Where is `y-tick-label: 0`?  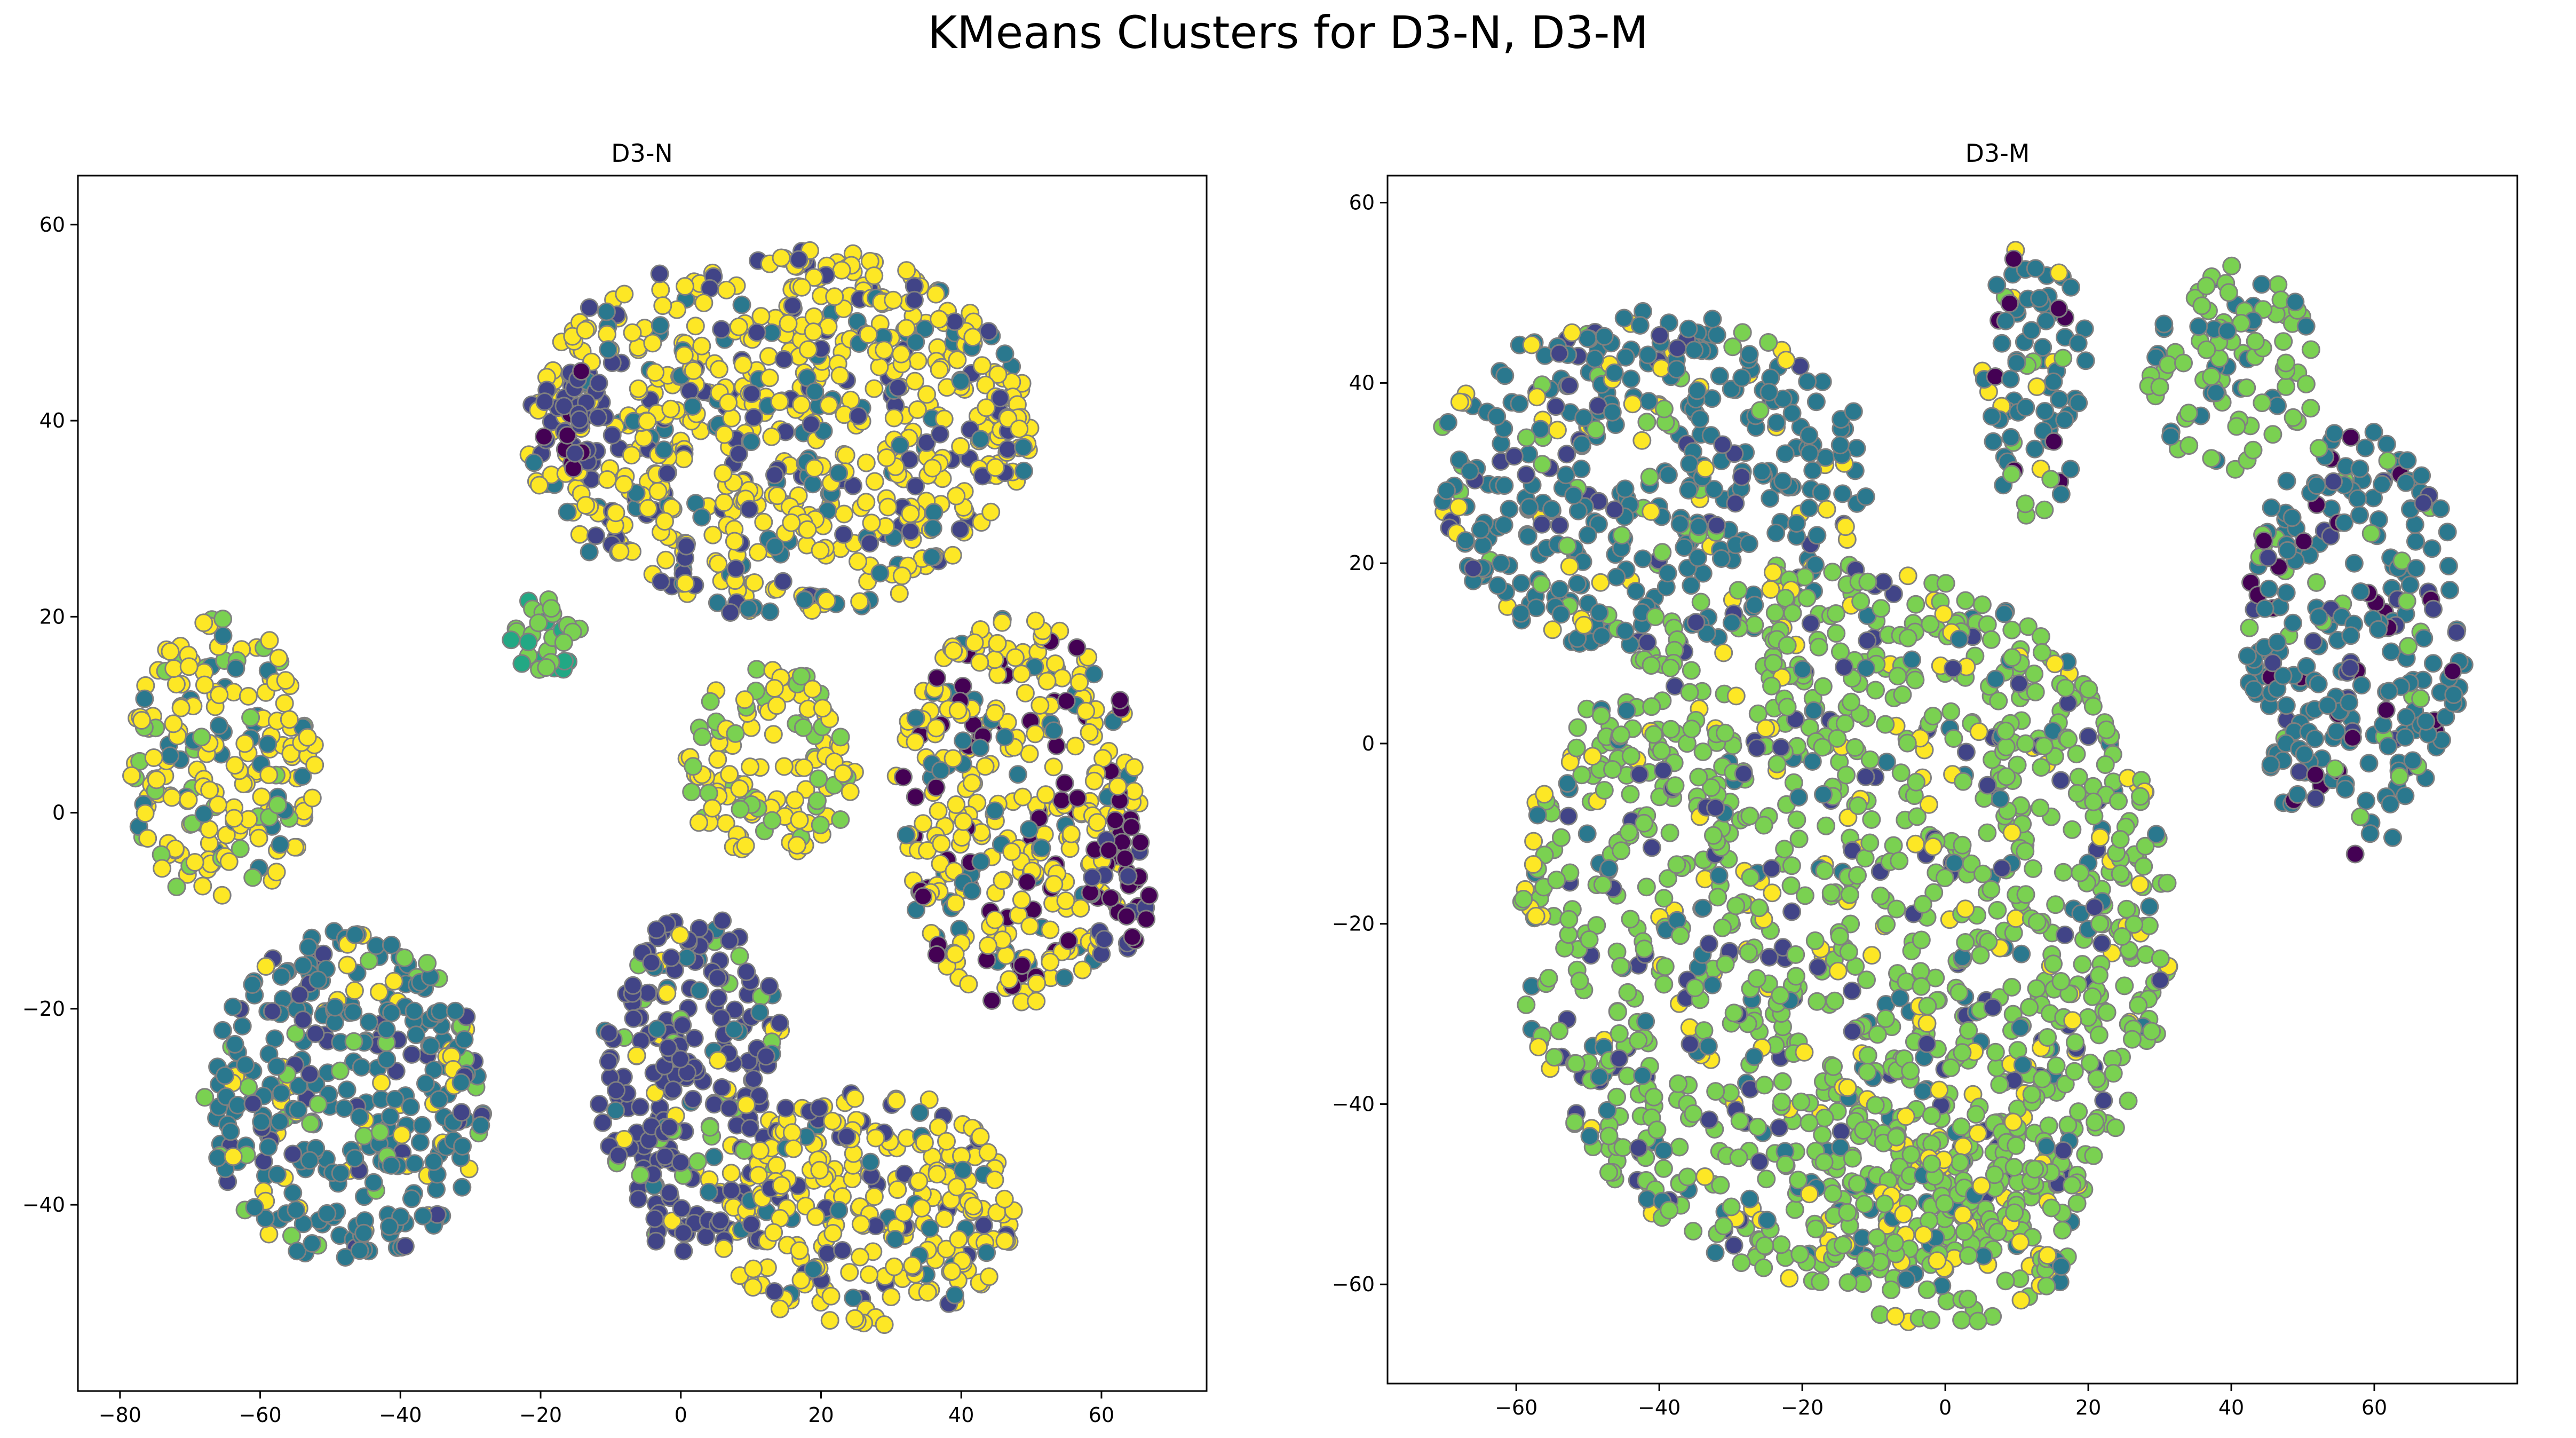 y-tick-label: 0 is located at coordinates (59, 813).